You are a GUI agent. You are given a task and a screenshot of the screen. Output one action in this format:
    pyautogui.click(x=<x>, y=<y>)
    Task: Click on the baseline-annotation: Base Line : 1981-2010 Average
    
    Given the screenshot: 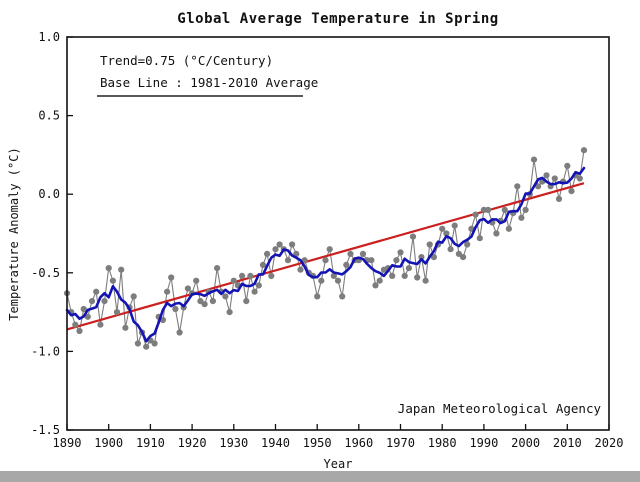 What is the action you would take?
    pyautogui.click(x=209, y=82)
    